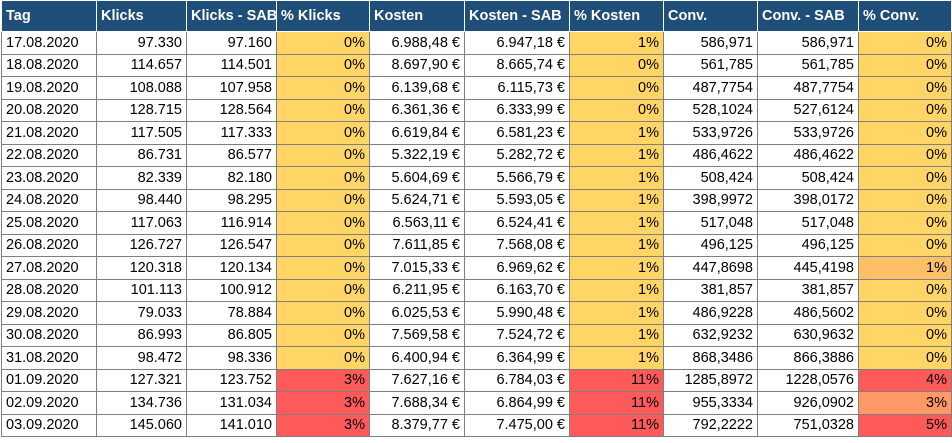  I want to click on cell-klicks-sab: 120.134, so click(231, 268).